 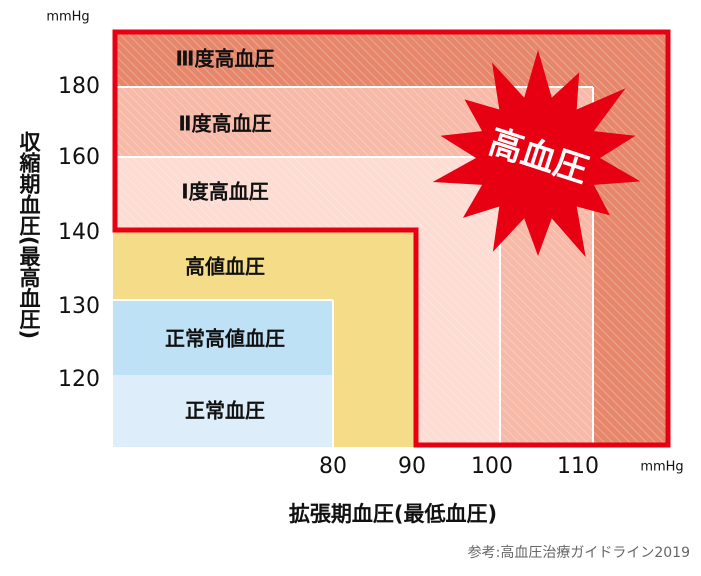 I want to click on region-normal, so click(x=223, y=411).